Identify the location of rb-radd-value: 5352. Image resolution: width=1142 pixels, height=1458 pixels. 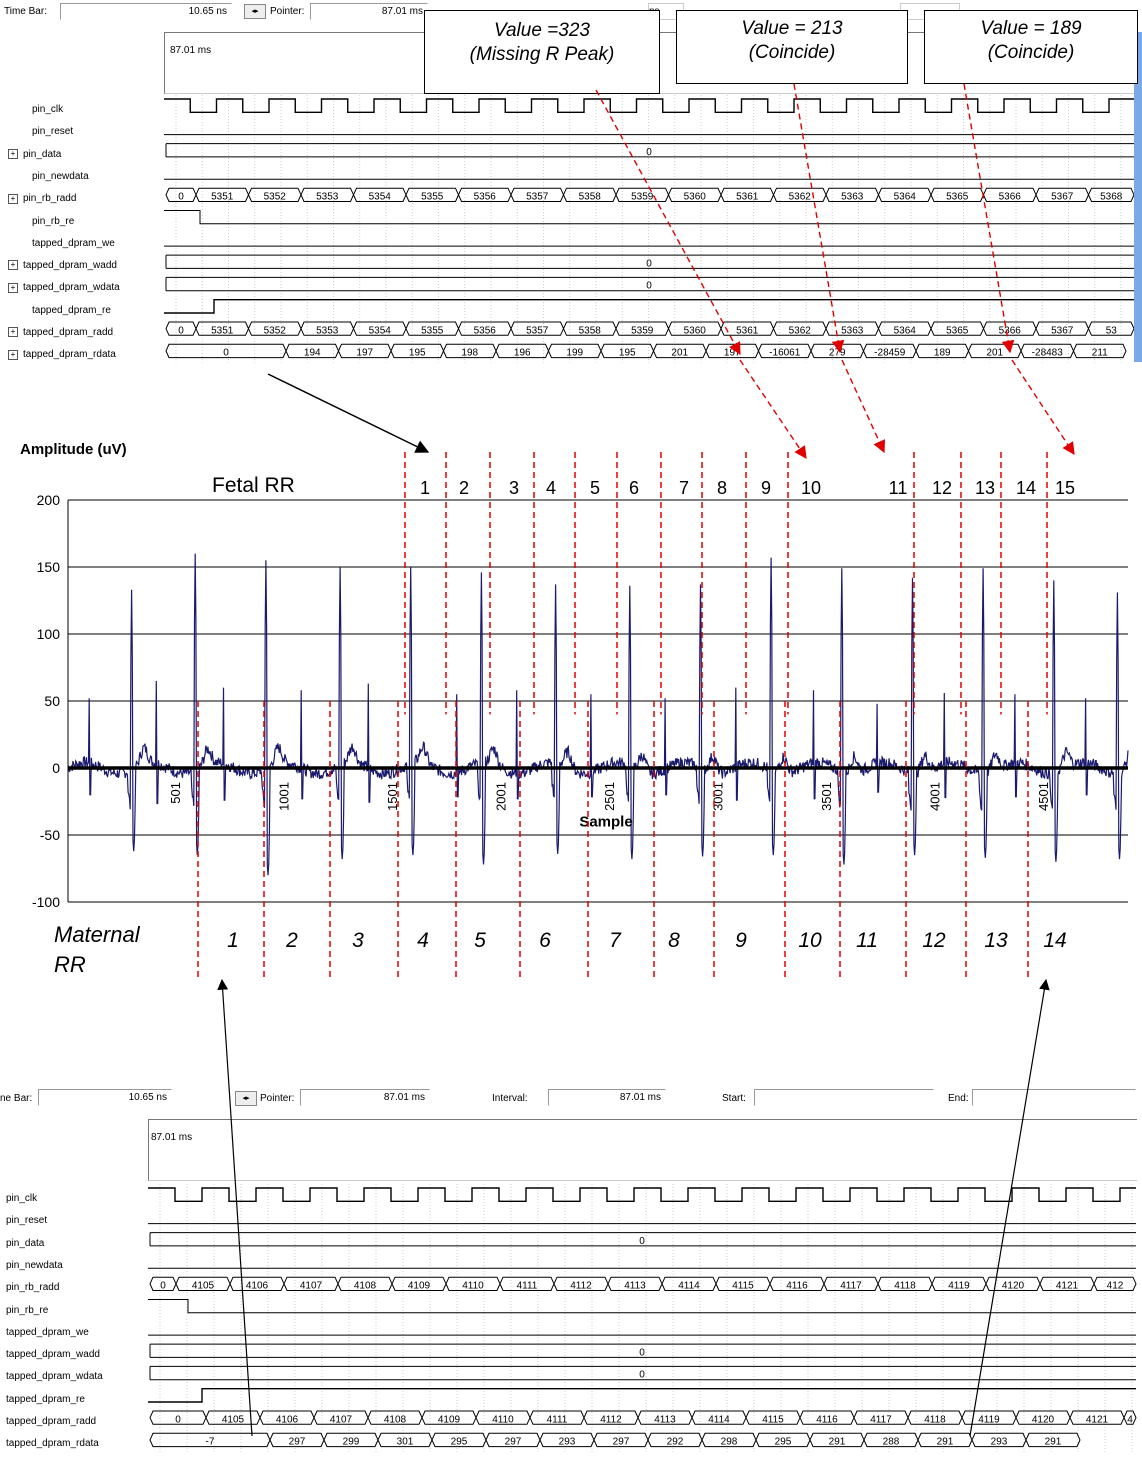
(275, 197).